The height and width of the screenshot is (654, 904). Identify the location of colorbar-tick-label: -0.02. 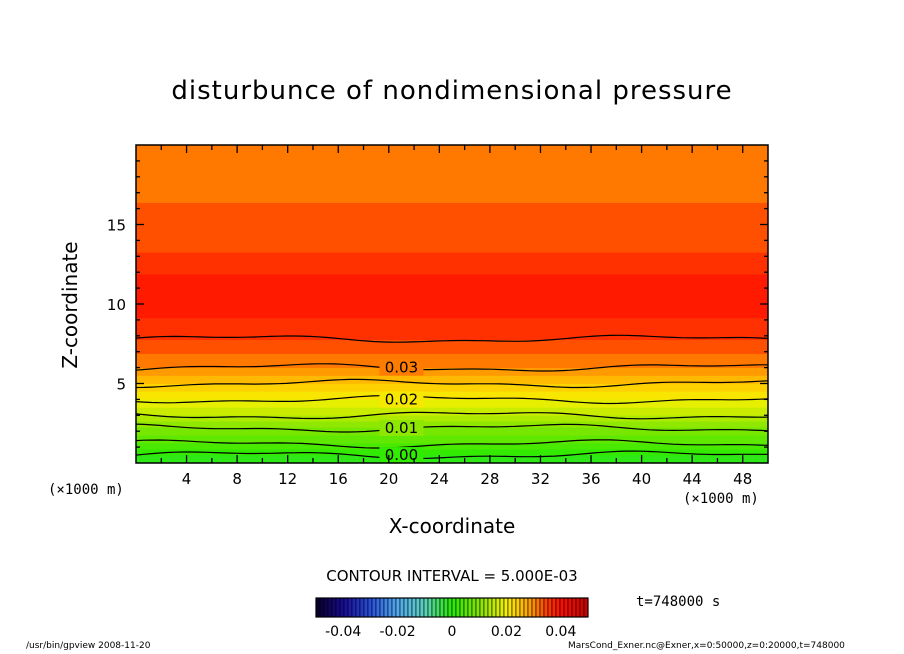
(397, 632).